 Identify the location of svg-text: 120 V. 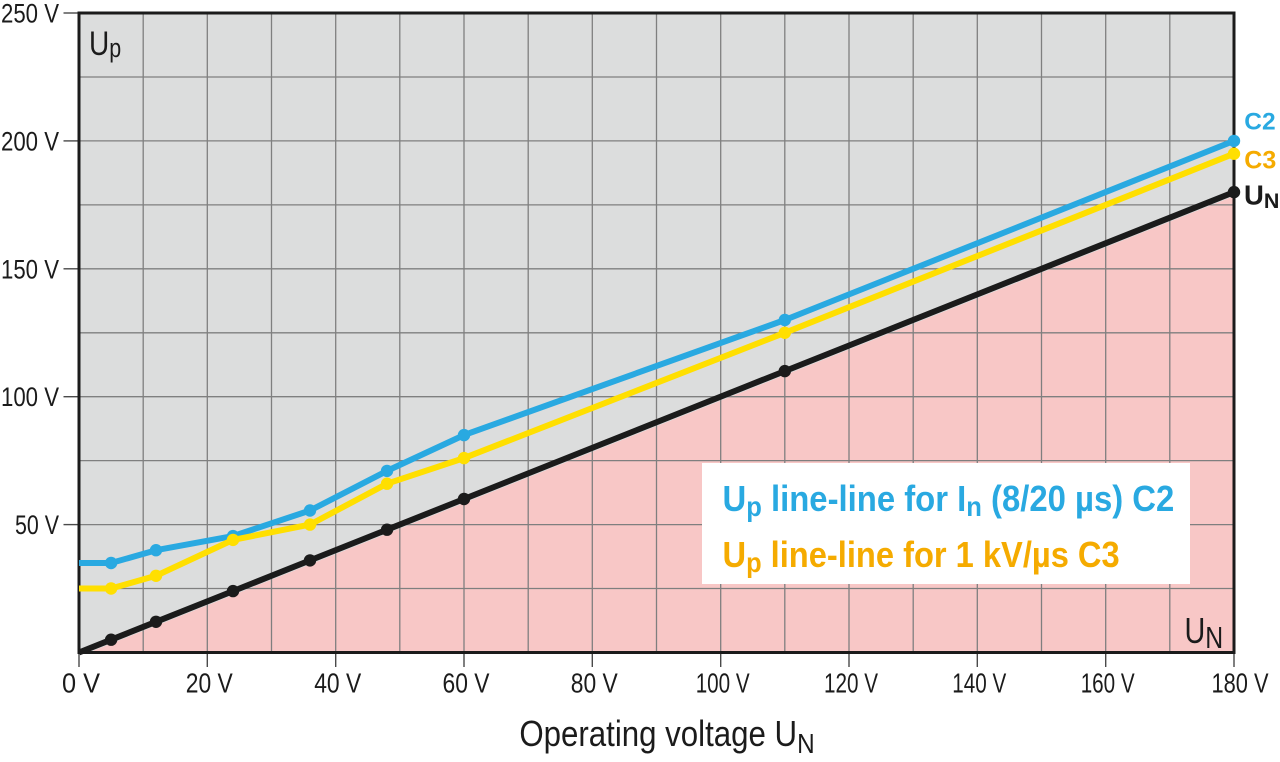
(851, 683).